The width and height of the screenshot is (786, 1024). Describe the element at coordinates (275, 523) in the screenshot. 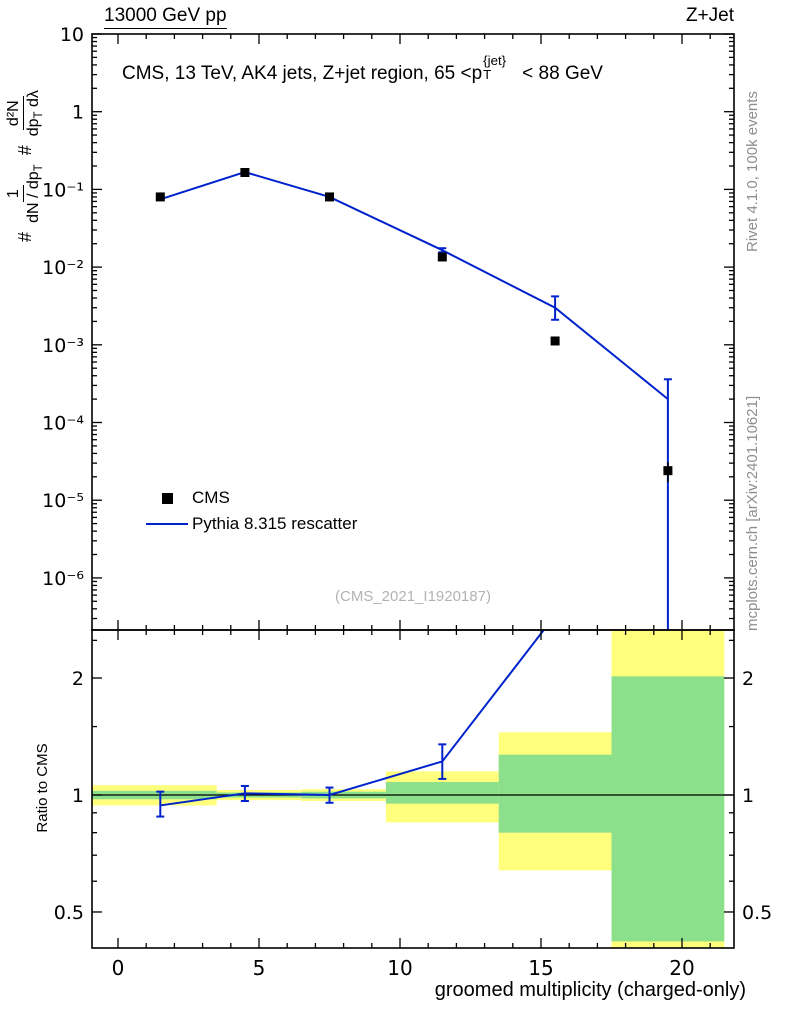

I see `legend-label-pythia: Pythia 8.315 rescatter` at that location.